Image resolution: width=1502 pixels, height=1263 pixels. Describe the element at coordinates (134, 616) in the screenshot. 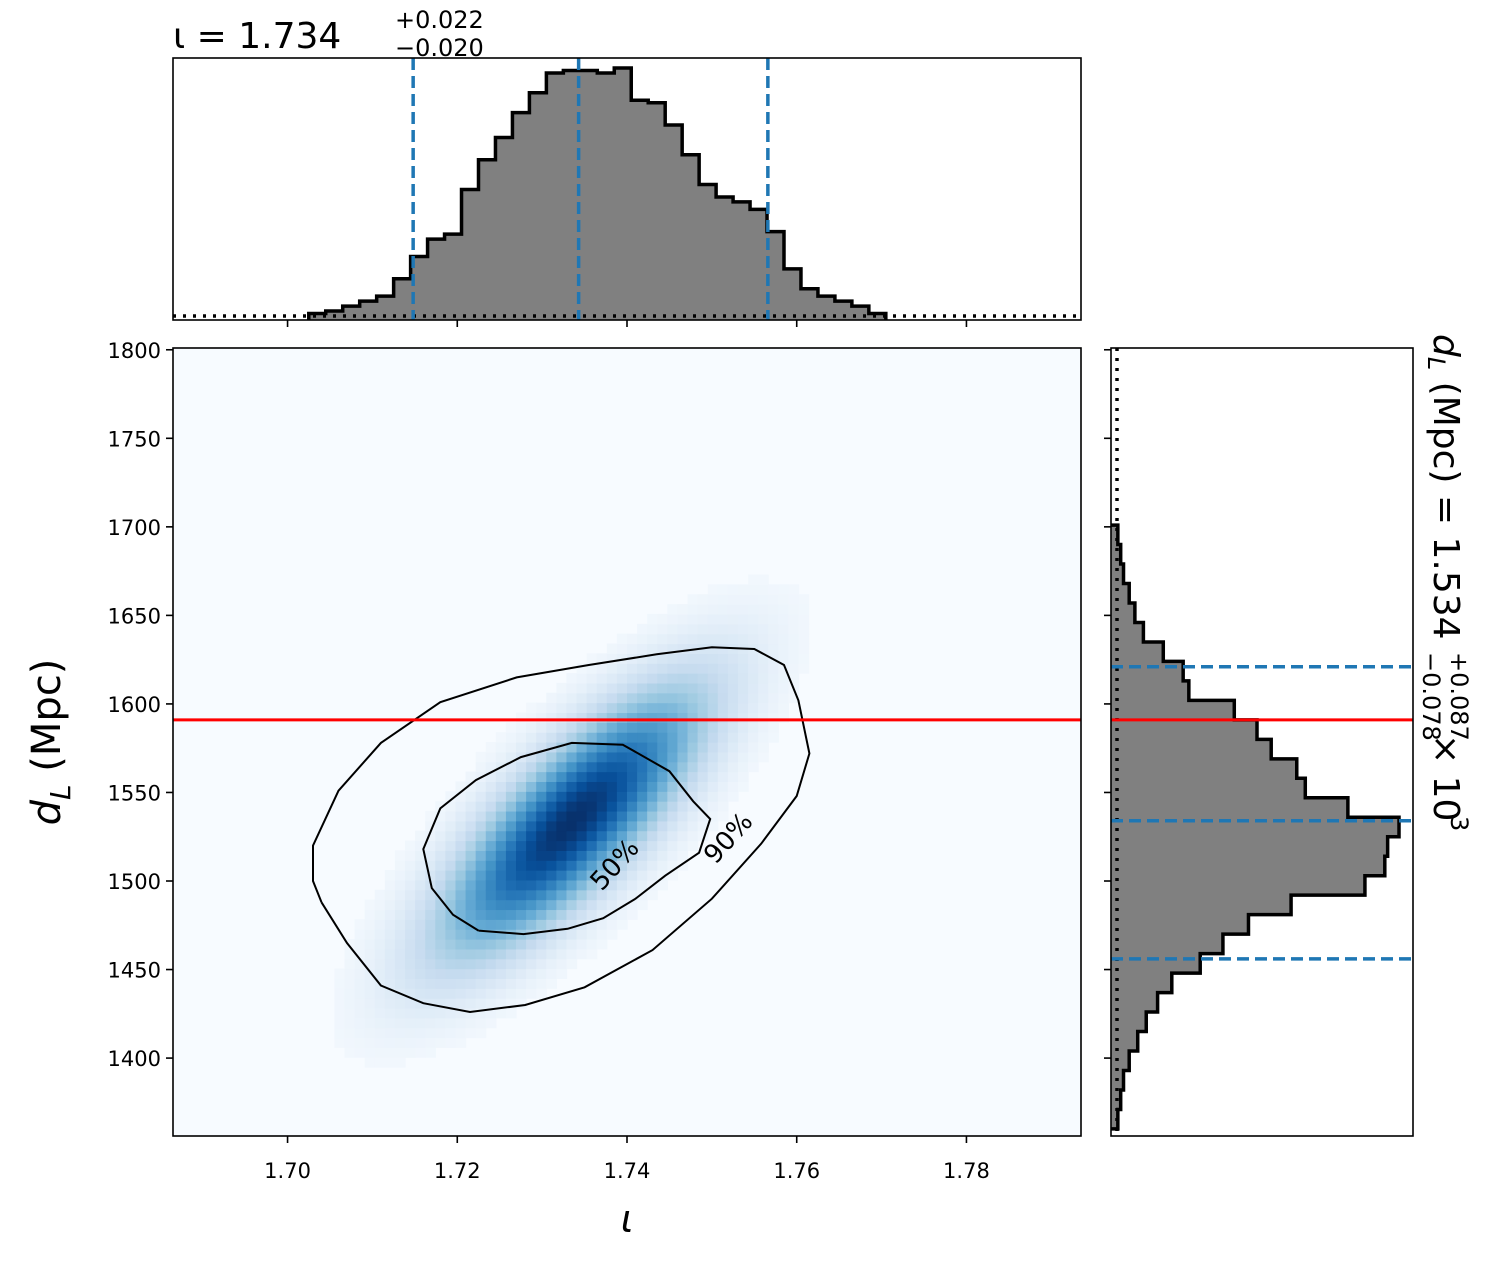

I see `y-tick-label: 1650` at that location.